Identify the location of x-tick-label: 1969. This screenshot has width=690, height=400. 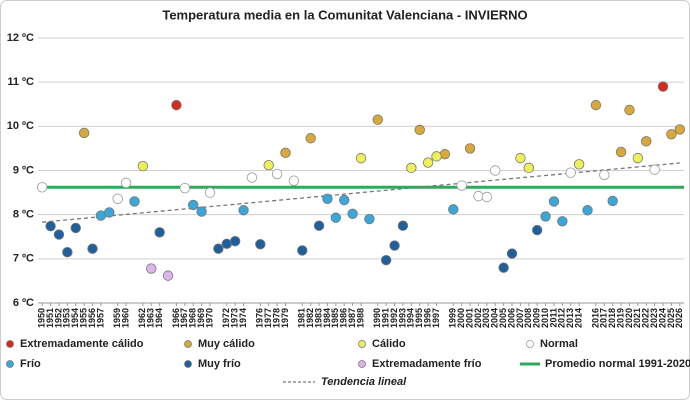
(201, 318).